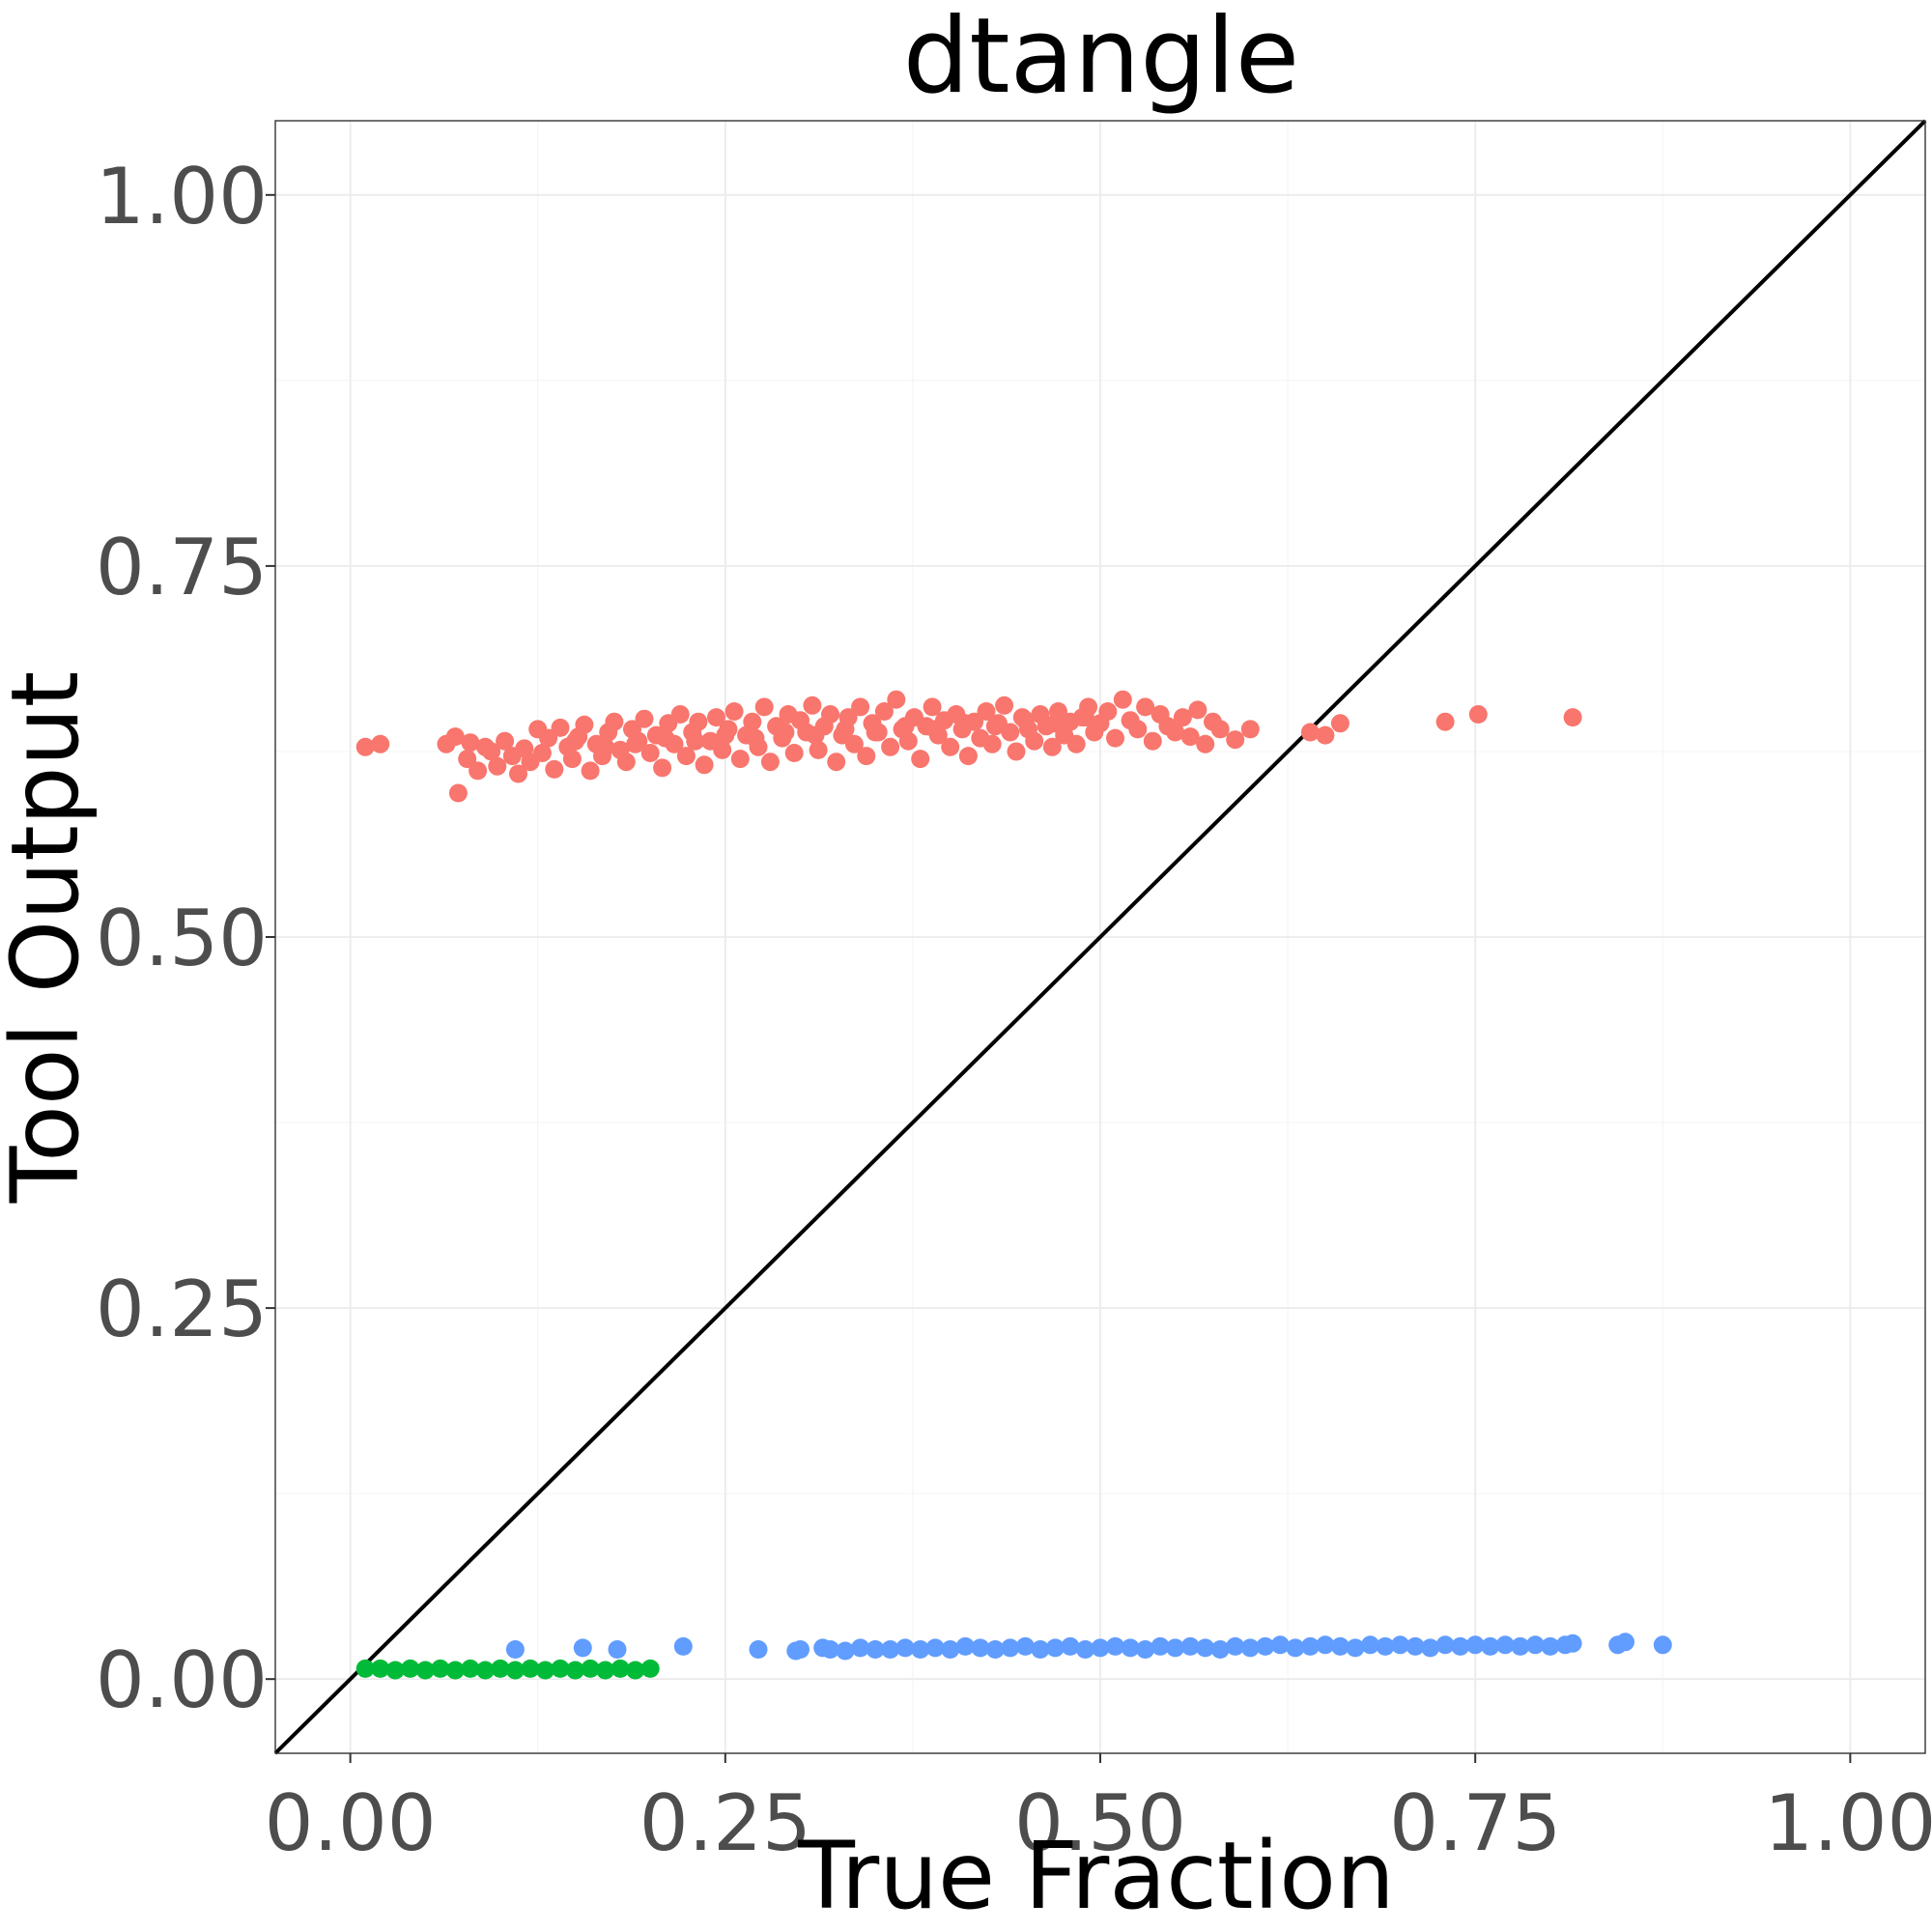  I want to click on y-tick-label: 0.00, so click(182, 1680).